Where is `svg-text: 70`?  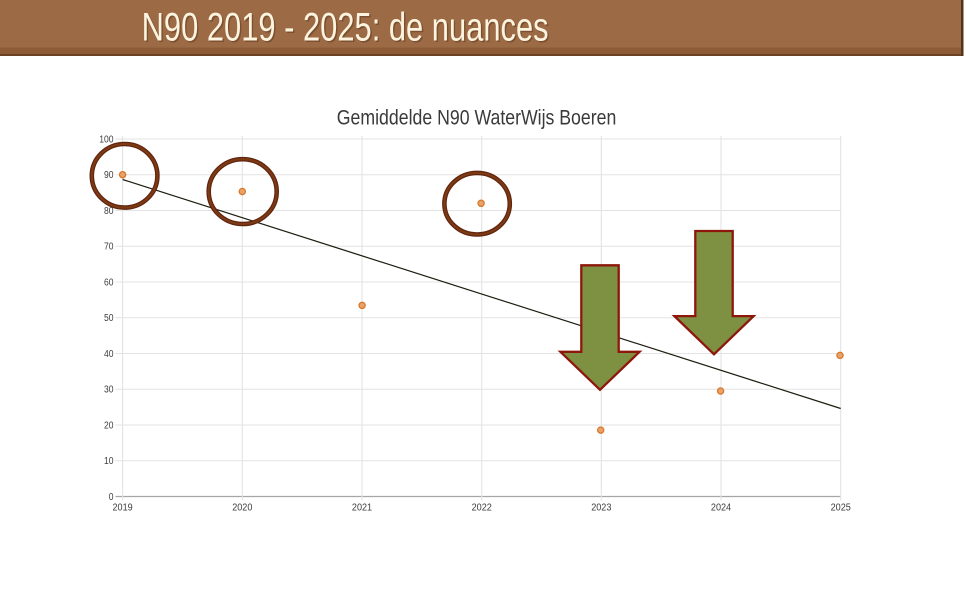 svg-text: 70 is located at coordinates (109, 247).